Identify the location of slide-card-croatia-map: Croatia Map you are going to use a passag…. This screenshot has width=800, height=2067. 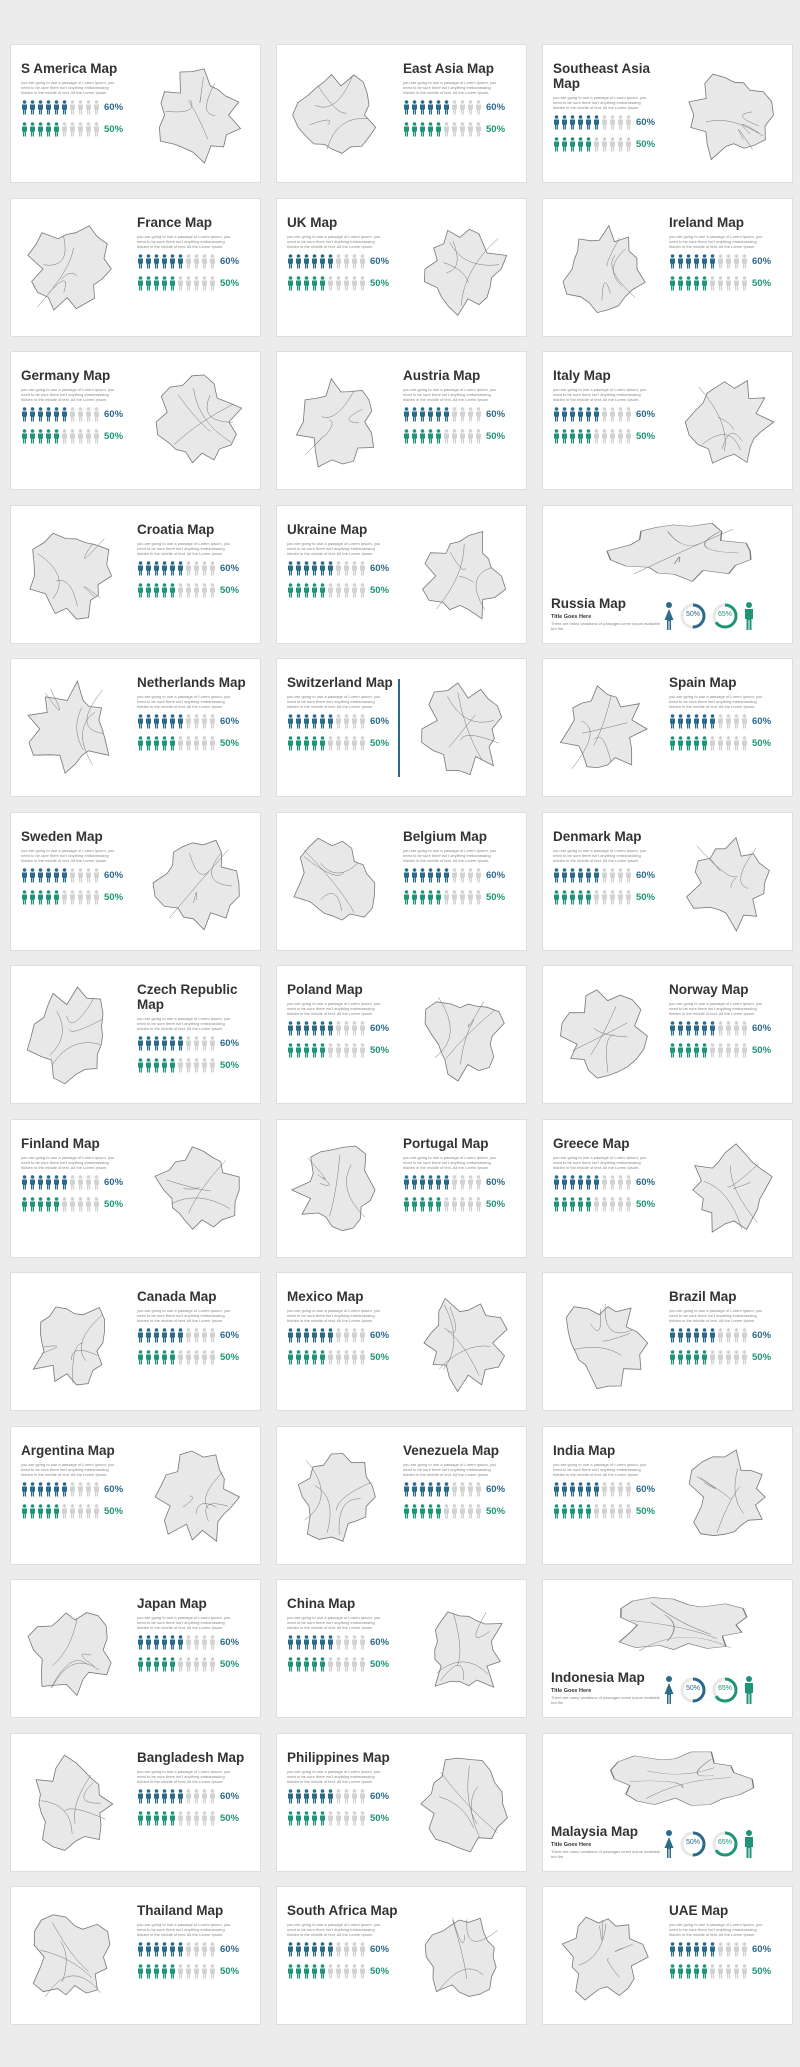
(135, 574).